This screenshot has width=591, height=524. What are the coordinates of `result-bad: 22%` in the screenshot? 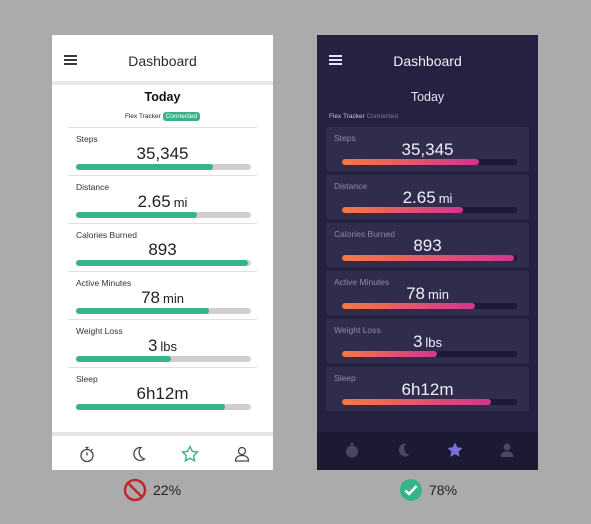 It's located at (152, 490).